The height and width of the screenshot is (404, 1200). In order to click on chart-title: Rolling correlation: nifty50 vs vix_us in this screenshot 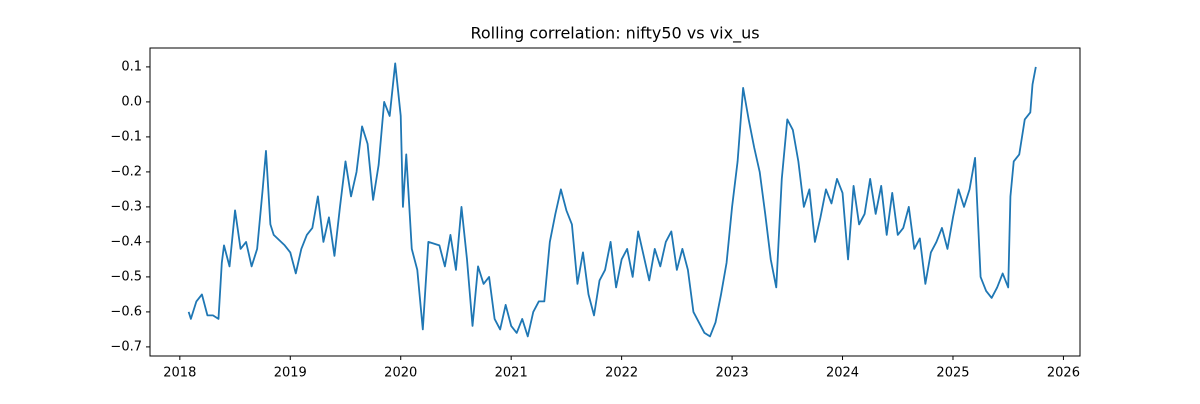, I will do `click(614, 34)`.